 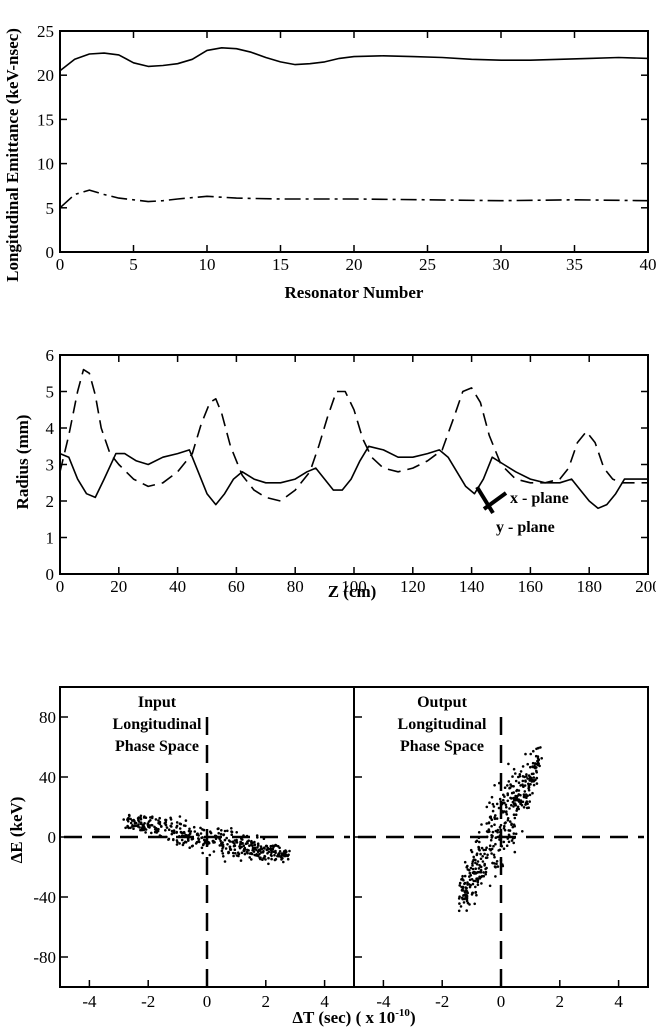 I want to click on phase-xtick-label: 4, so click(x=324, y=1001).